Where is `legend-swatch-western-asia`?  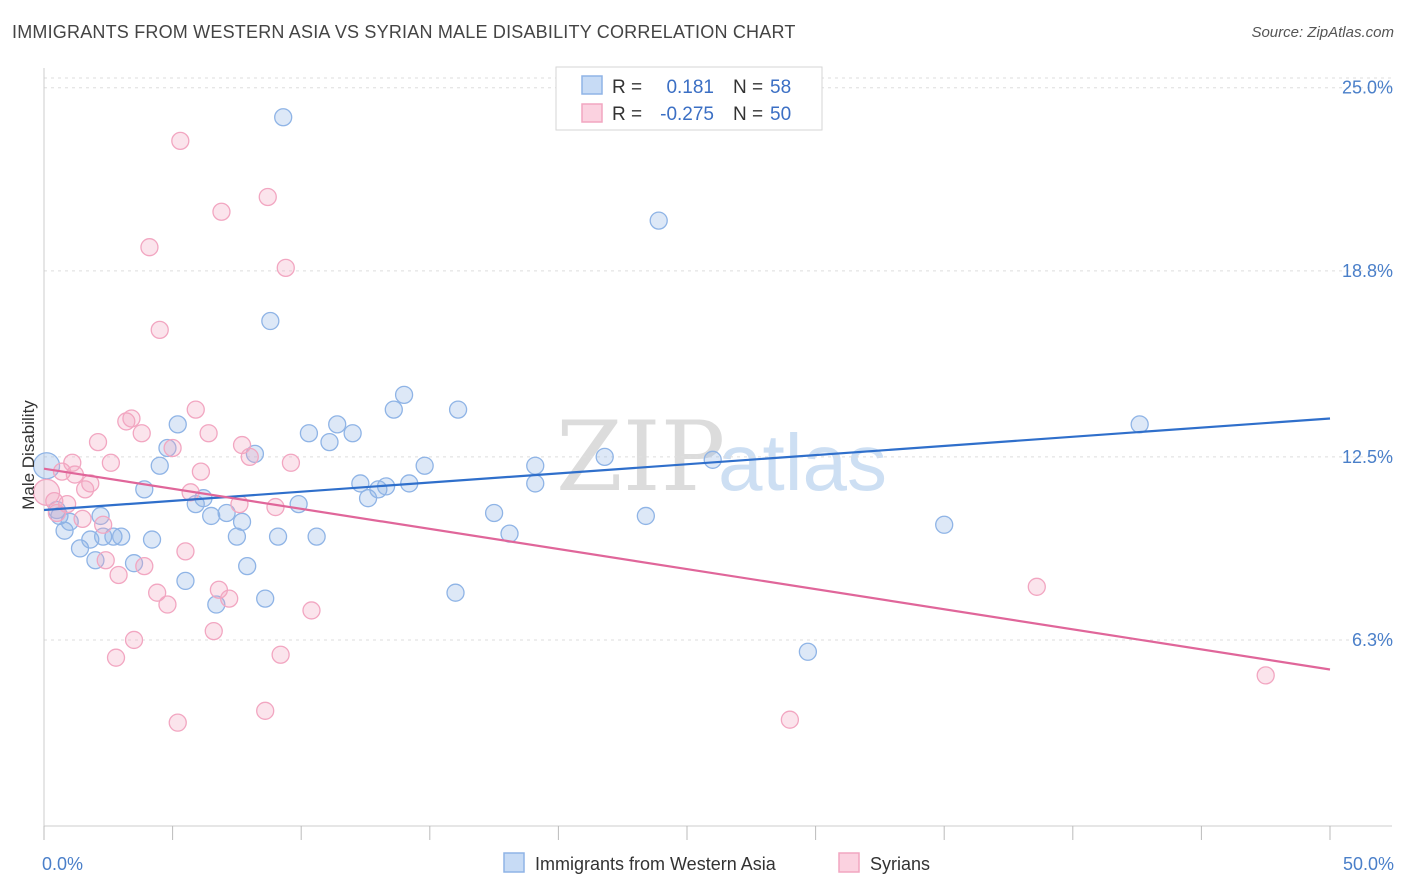 legend-swatch-western-asia is located at coordinates (592, 85).